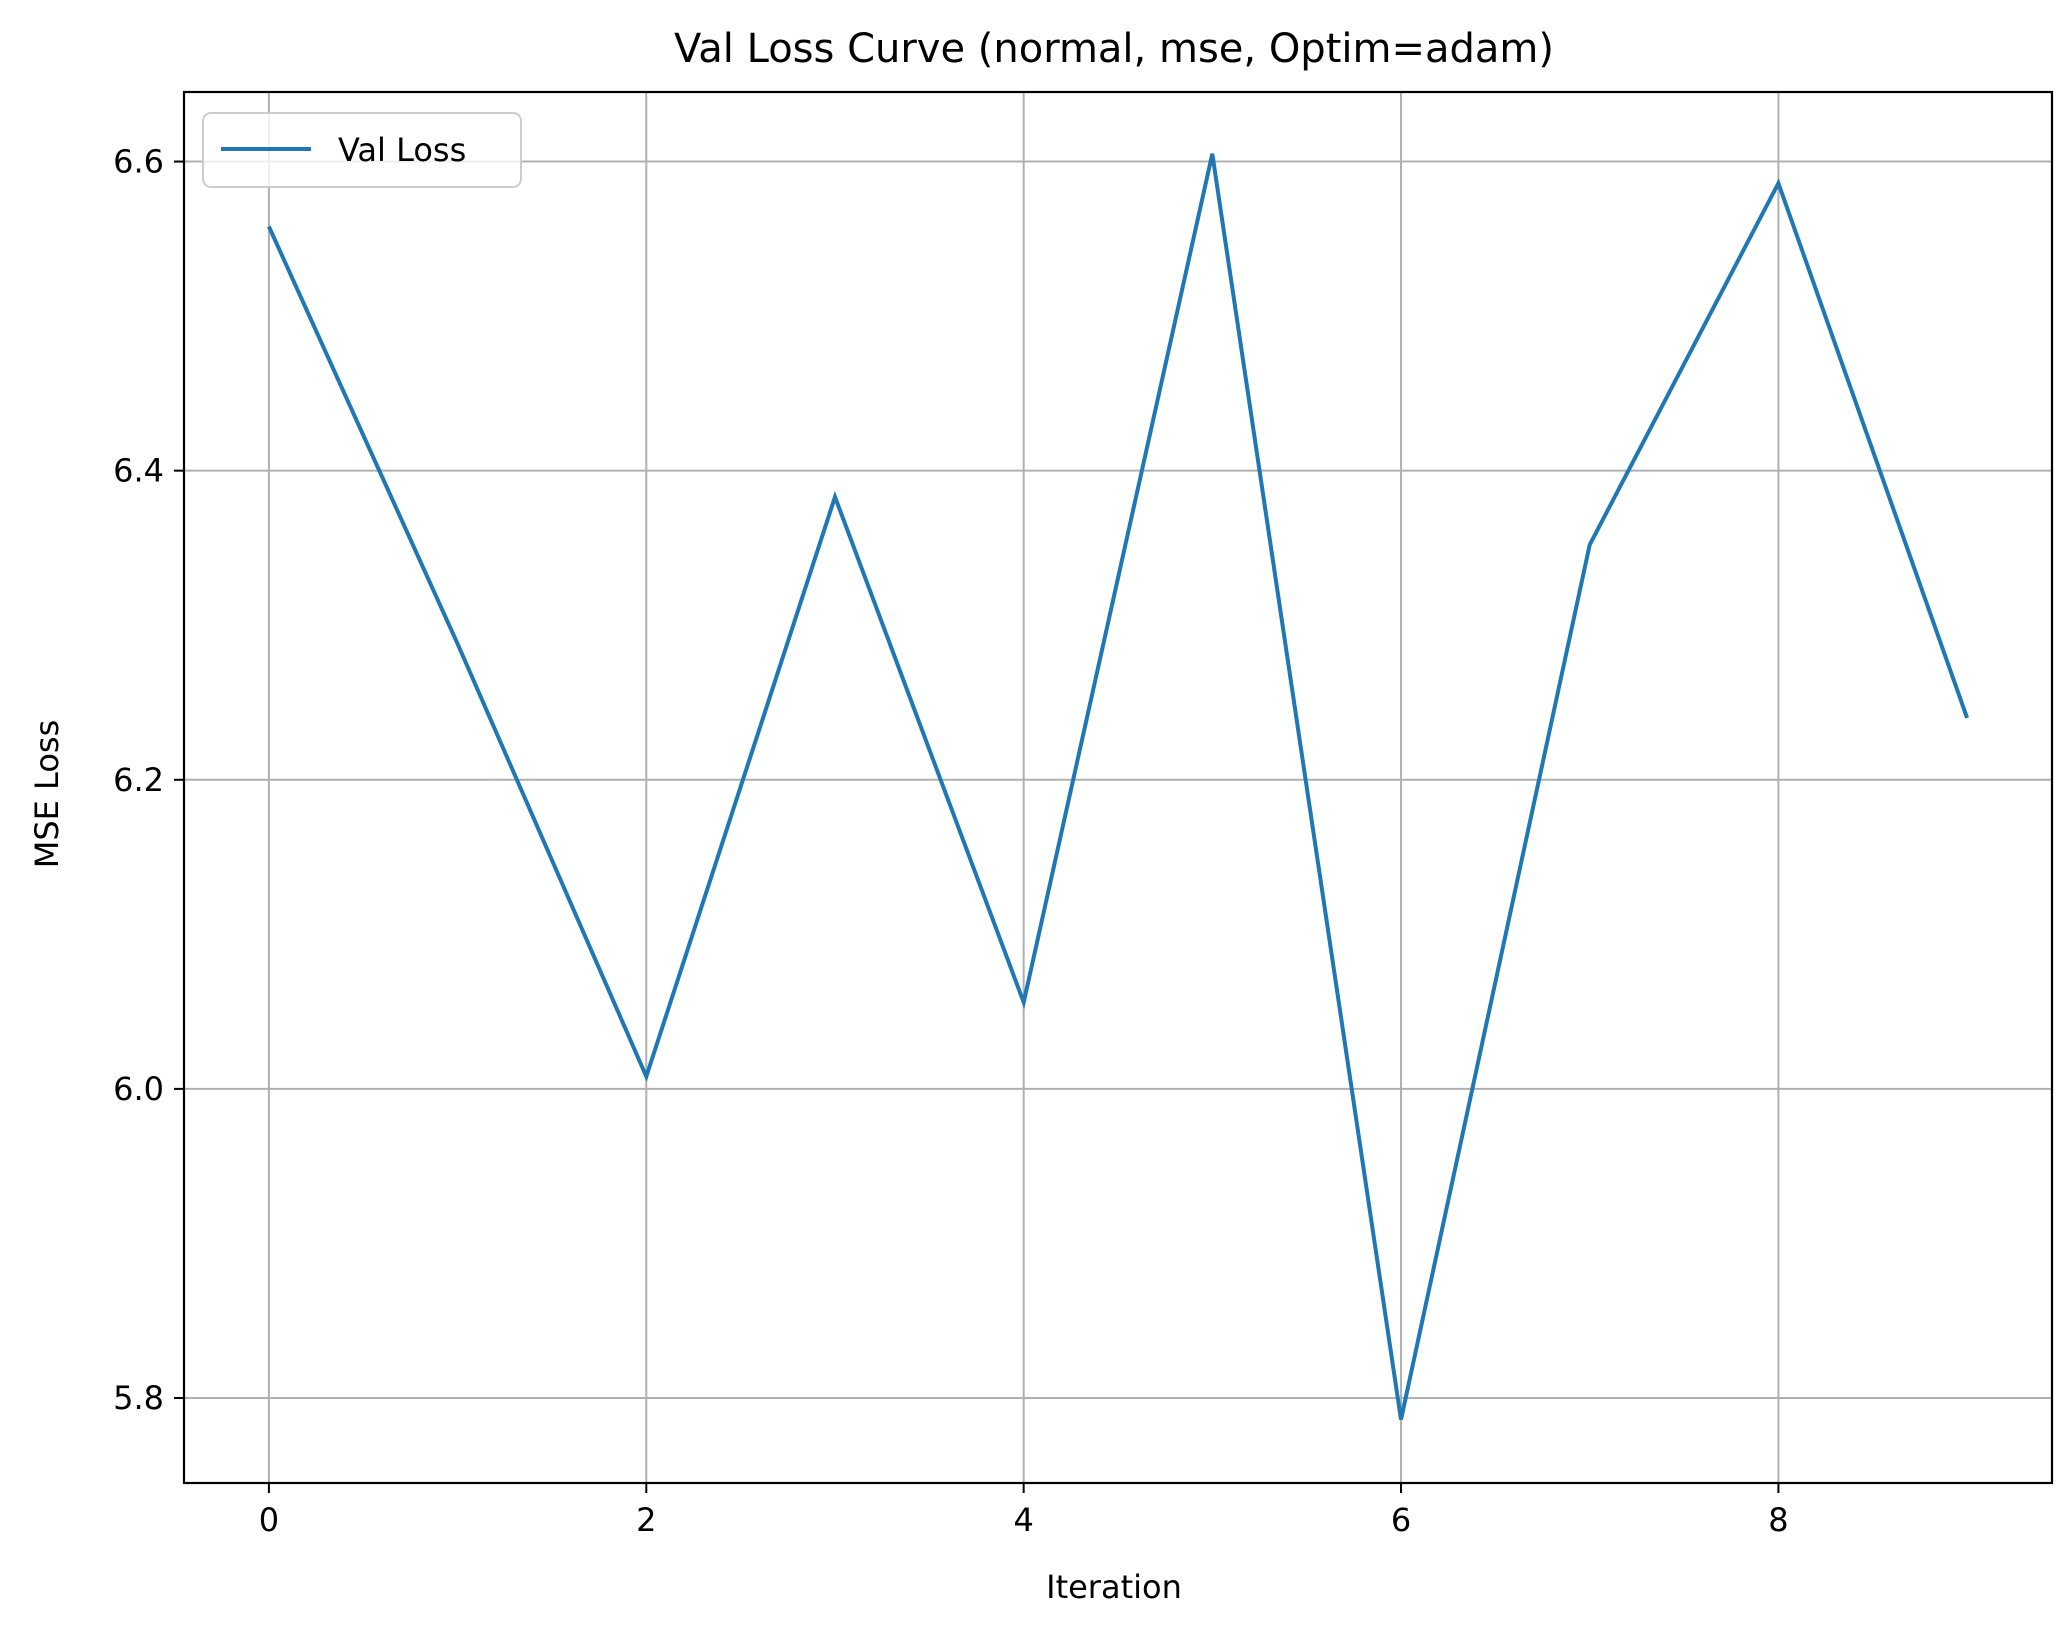 The height and width of the screenshot is (1639, 2072). I want to click on x-tick-label: 6, so click(1401, 1520).